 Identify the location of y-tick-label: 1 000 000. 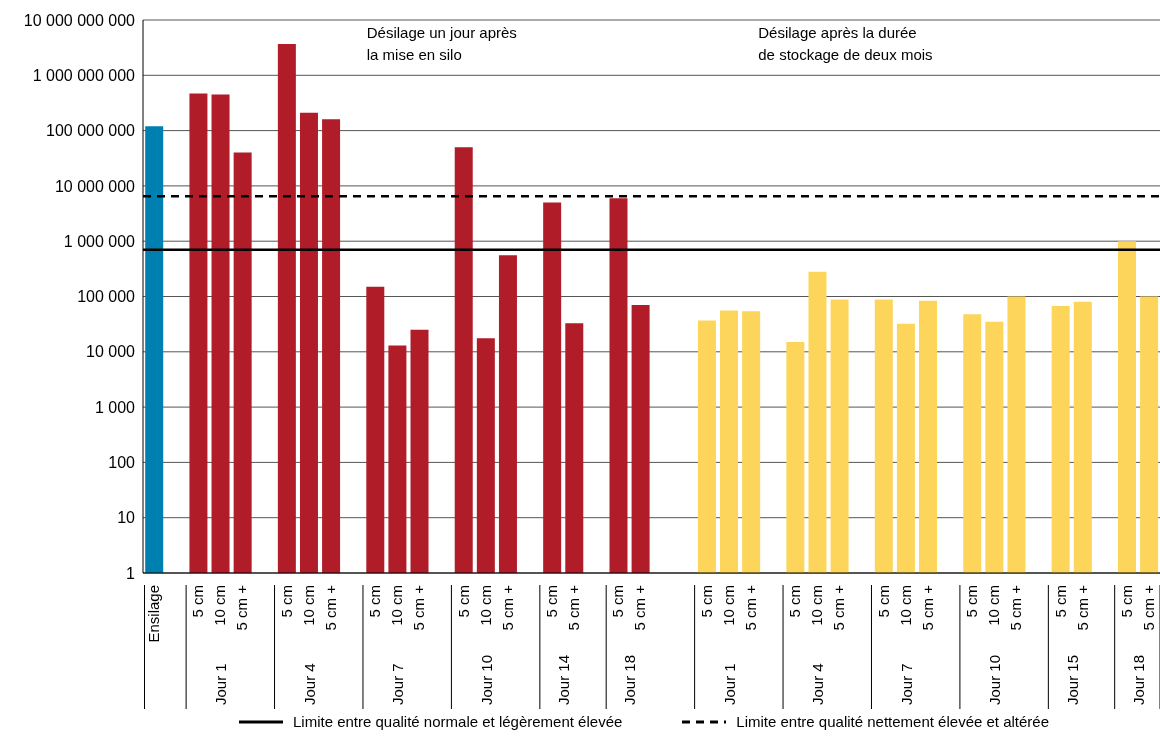
(99, 241).